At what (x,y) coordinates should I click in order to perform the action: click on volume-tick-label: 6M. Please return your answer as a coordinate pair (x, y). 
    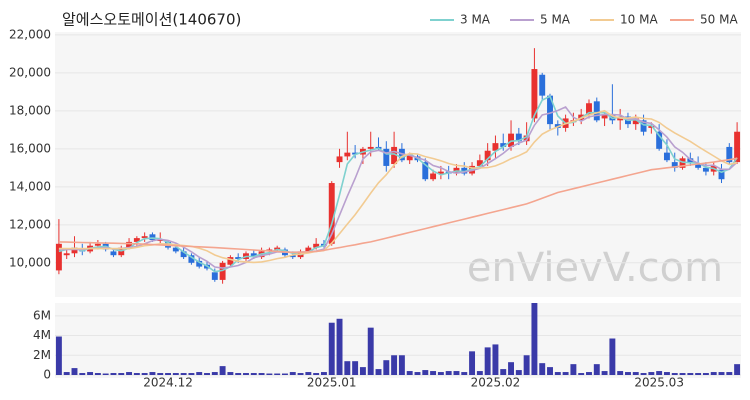
    Looking at the image, I should click on (42, 315).